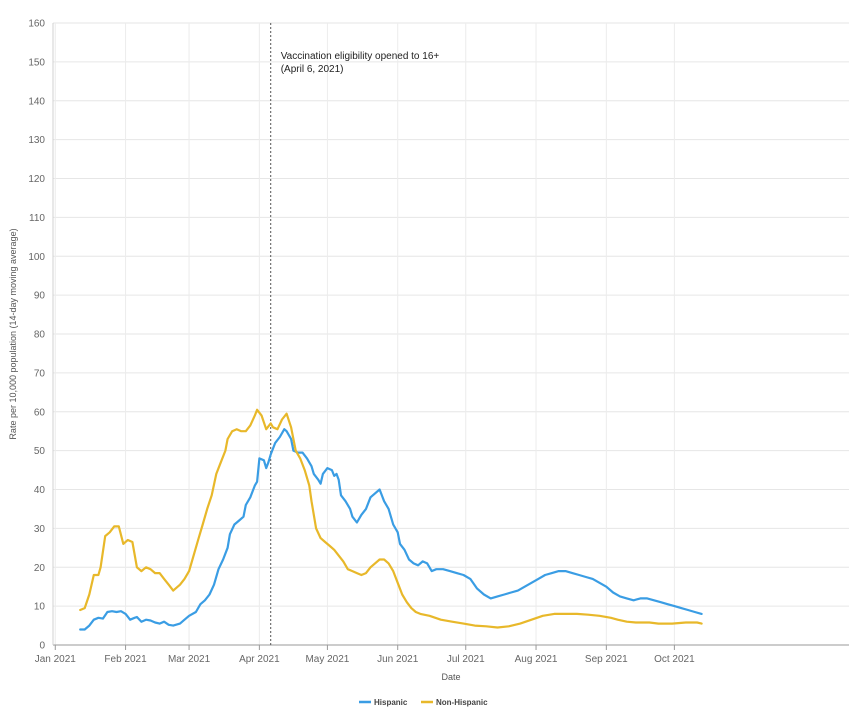  Describe the element at coordinates (327, 659) in the screenshot. I see `x-tick-label: May 2021` at that location.